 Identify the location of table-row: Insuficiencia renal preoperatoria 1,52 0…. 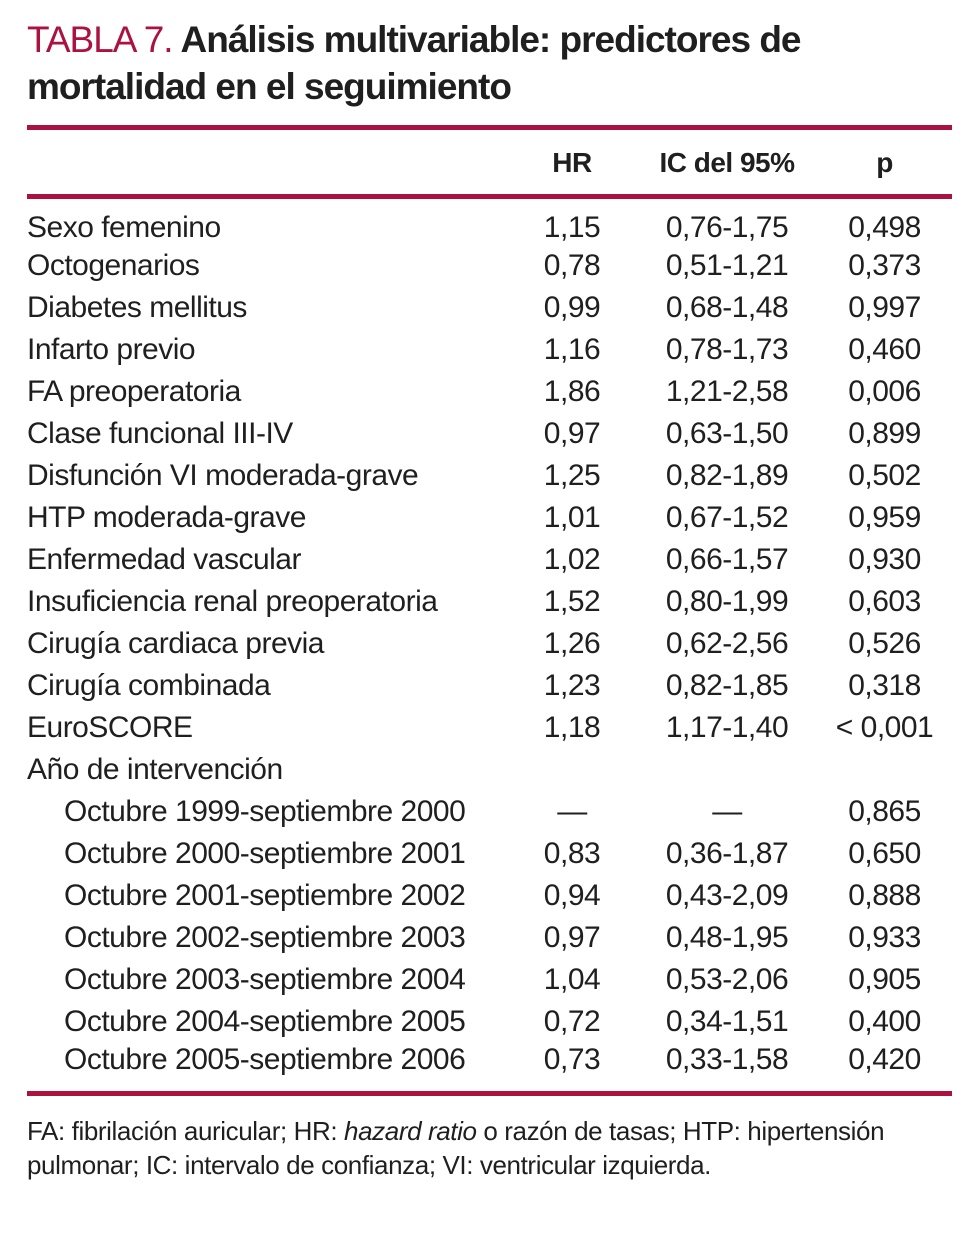
(489, 602).